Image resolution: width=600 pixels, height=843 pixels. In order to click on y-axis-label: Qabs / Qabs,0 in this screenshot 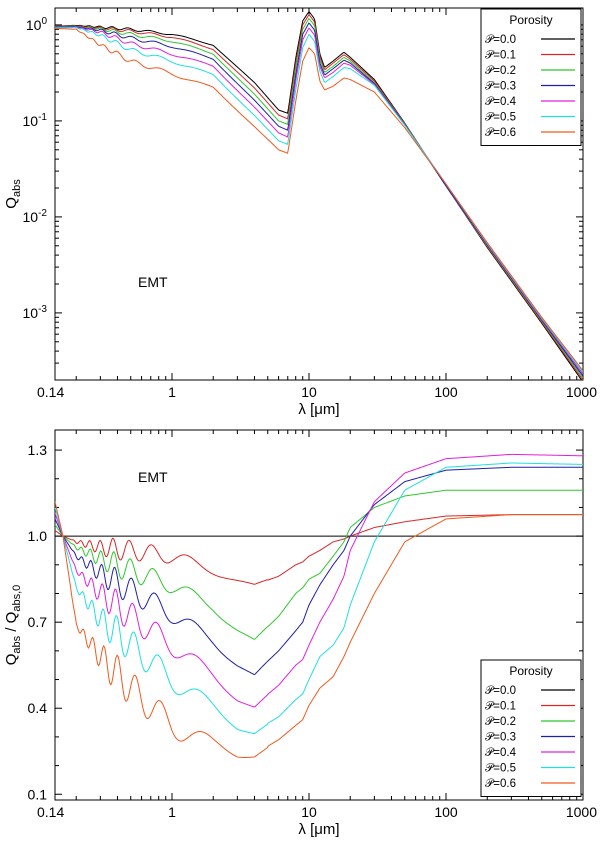, I will do `click(13, 625)`.